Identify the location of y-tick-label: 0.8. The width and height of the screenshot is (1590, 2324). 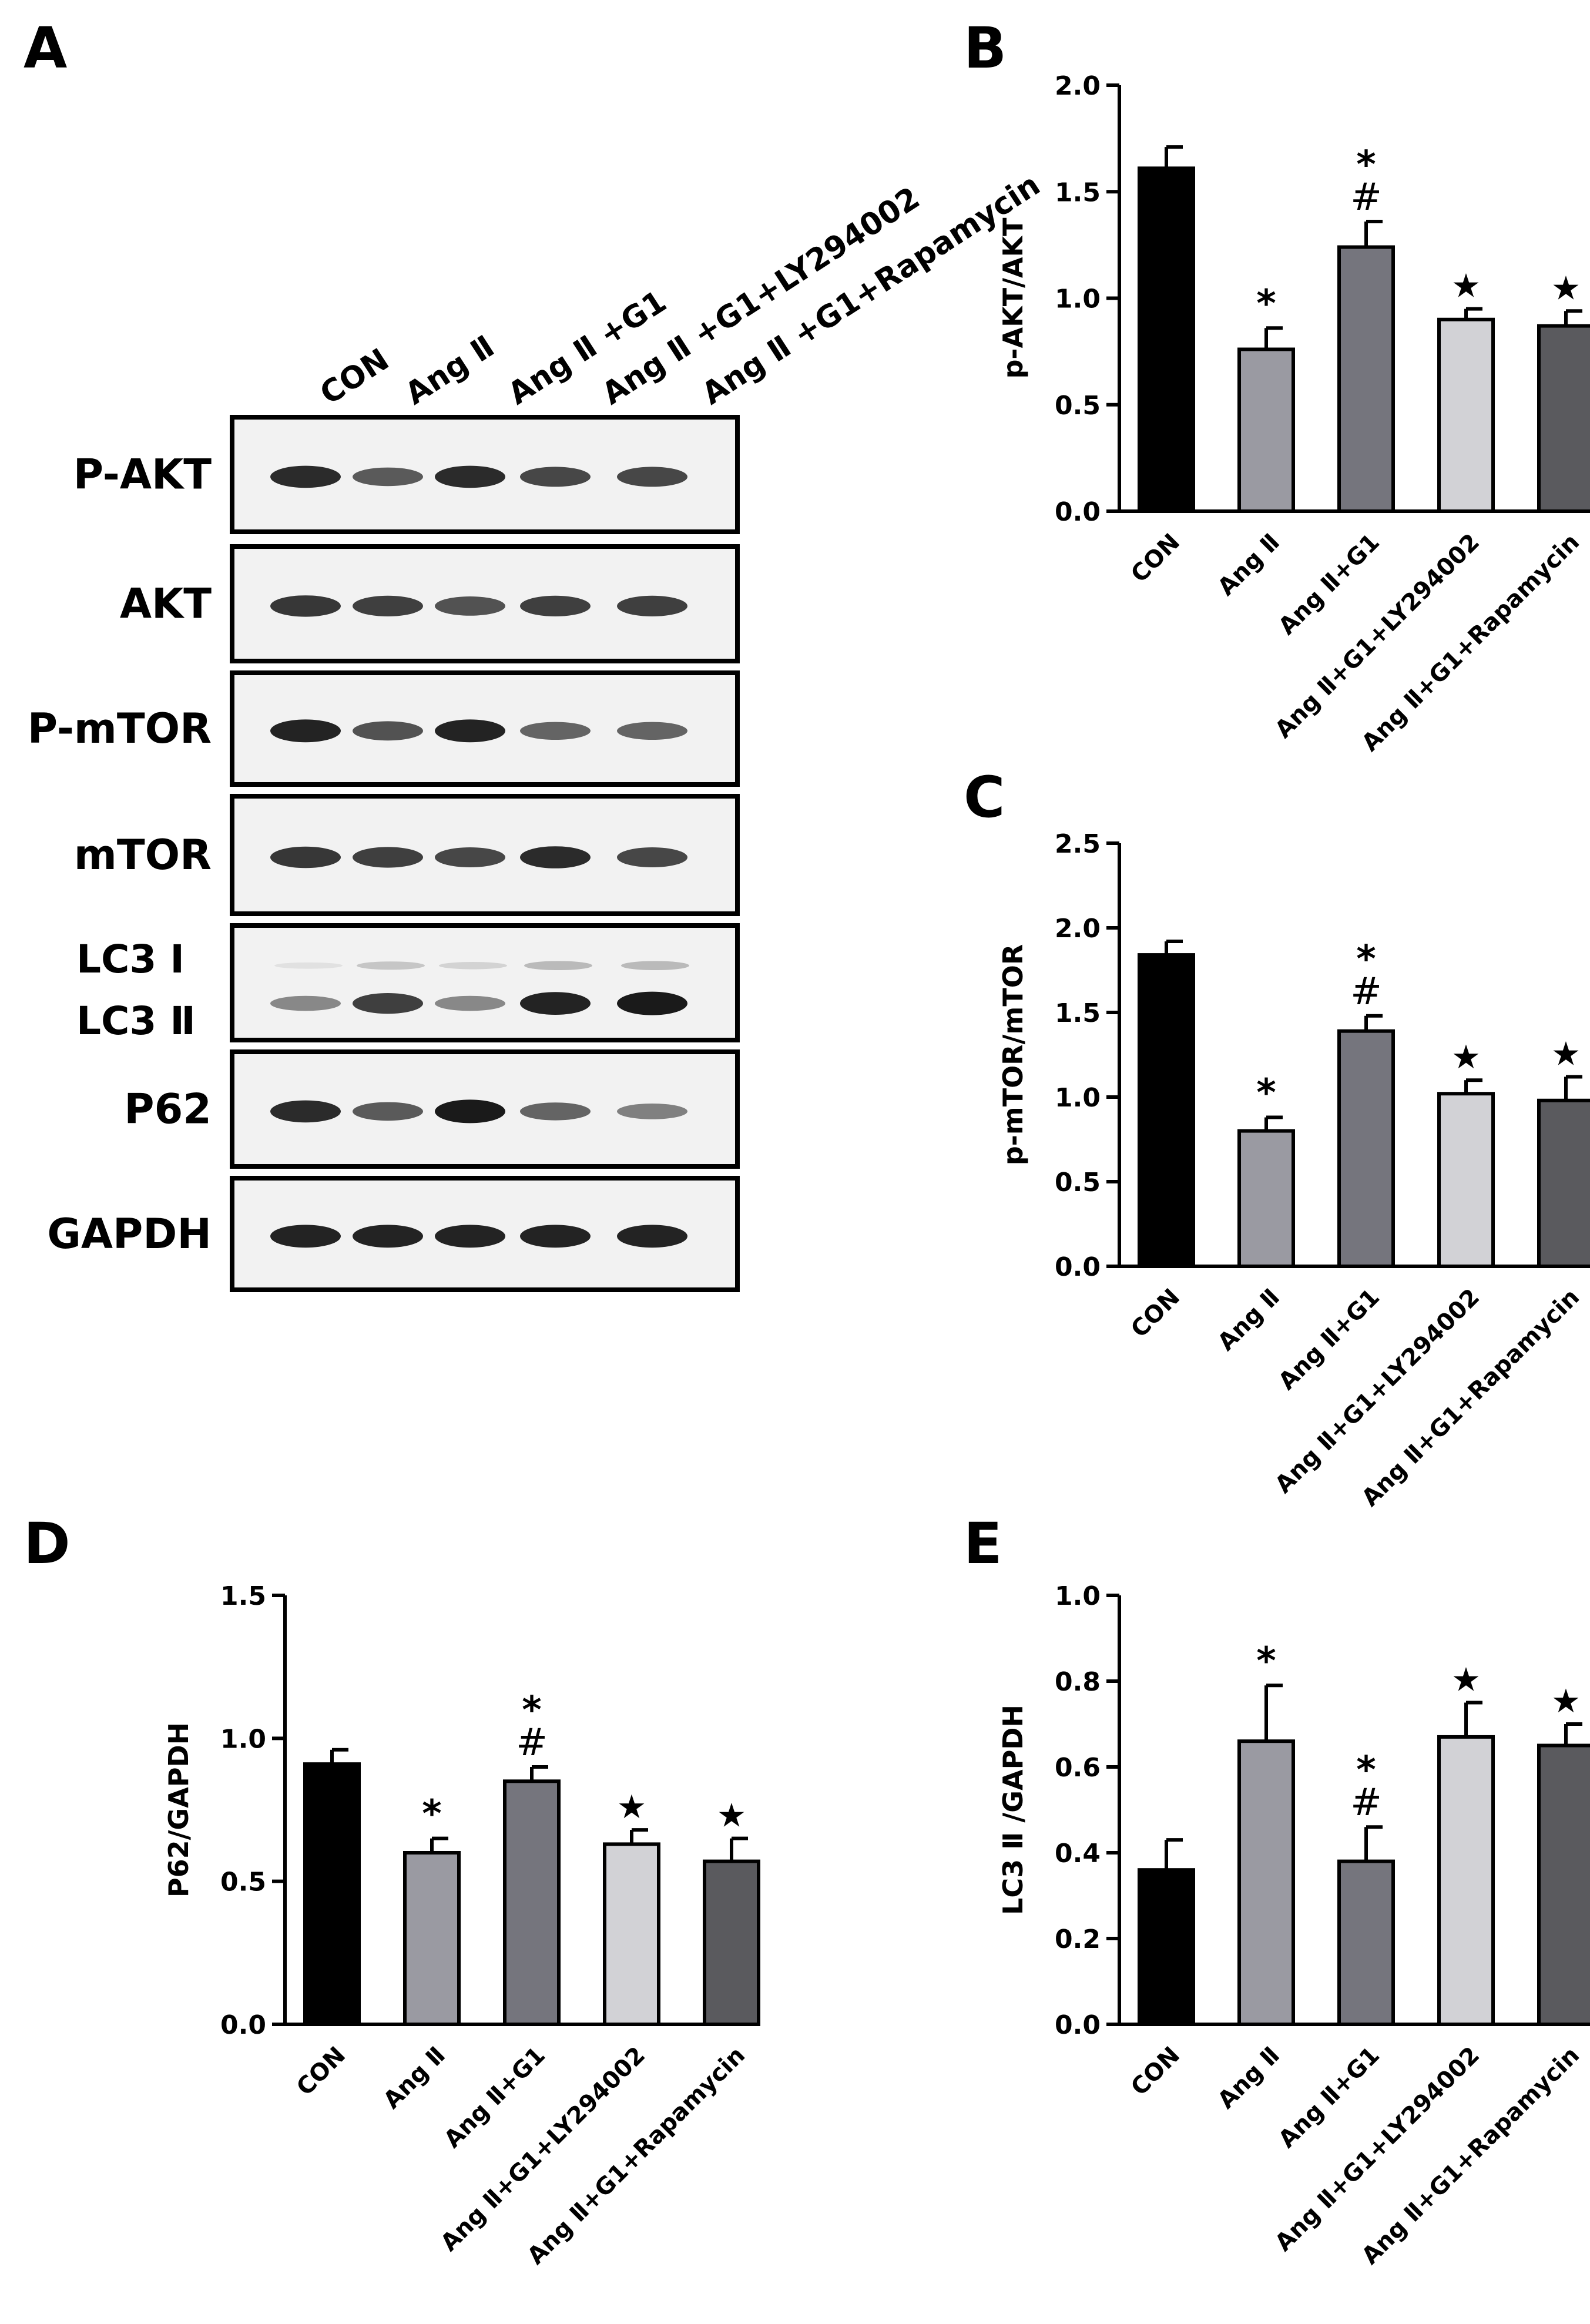
(1078, 1682).